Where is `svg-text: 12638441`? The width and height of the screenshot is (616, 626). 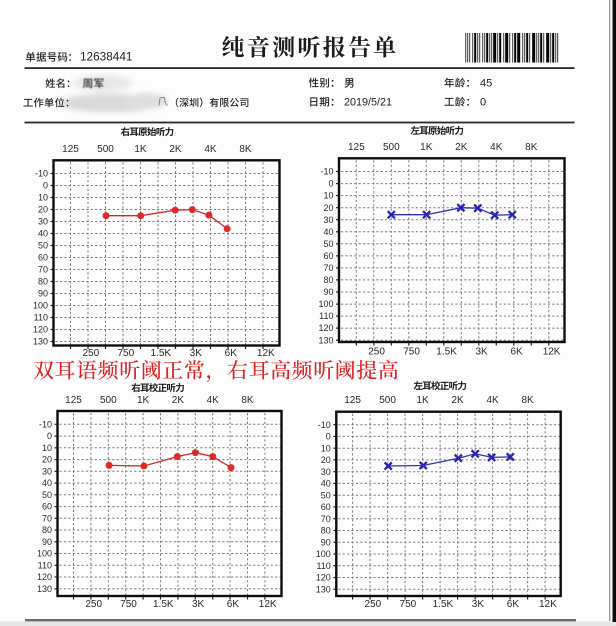 svg-text: 12638441 is located at coordinates (106, 57).